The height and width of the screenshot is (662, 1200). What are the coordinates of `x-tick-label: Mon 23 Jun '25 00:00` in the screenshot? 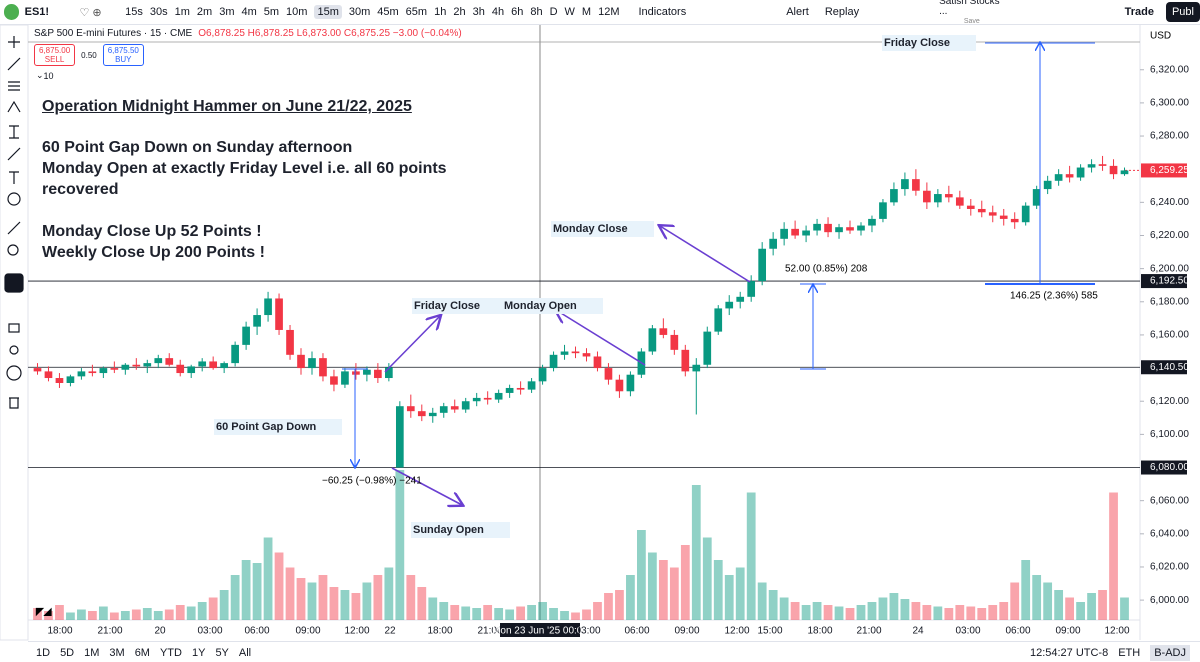 It's located at (540, 631).